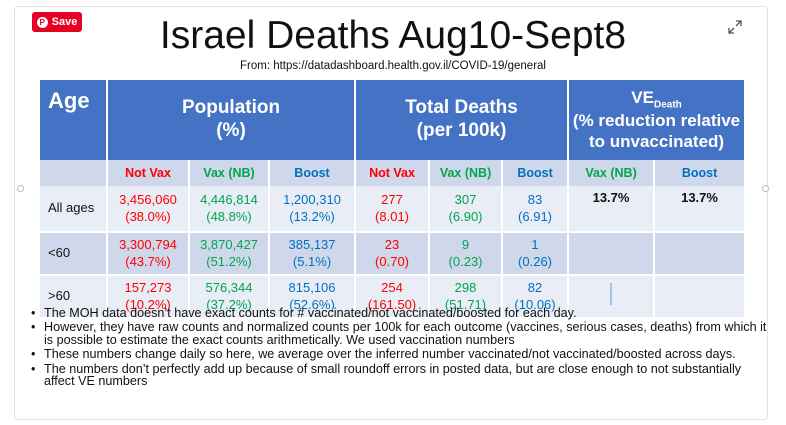 Image resolution: width=786 pixels, height=425 pixels. I want to click on subheader-pop-boost: Boost, so click(313, 173).